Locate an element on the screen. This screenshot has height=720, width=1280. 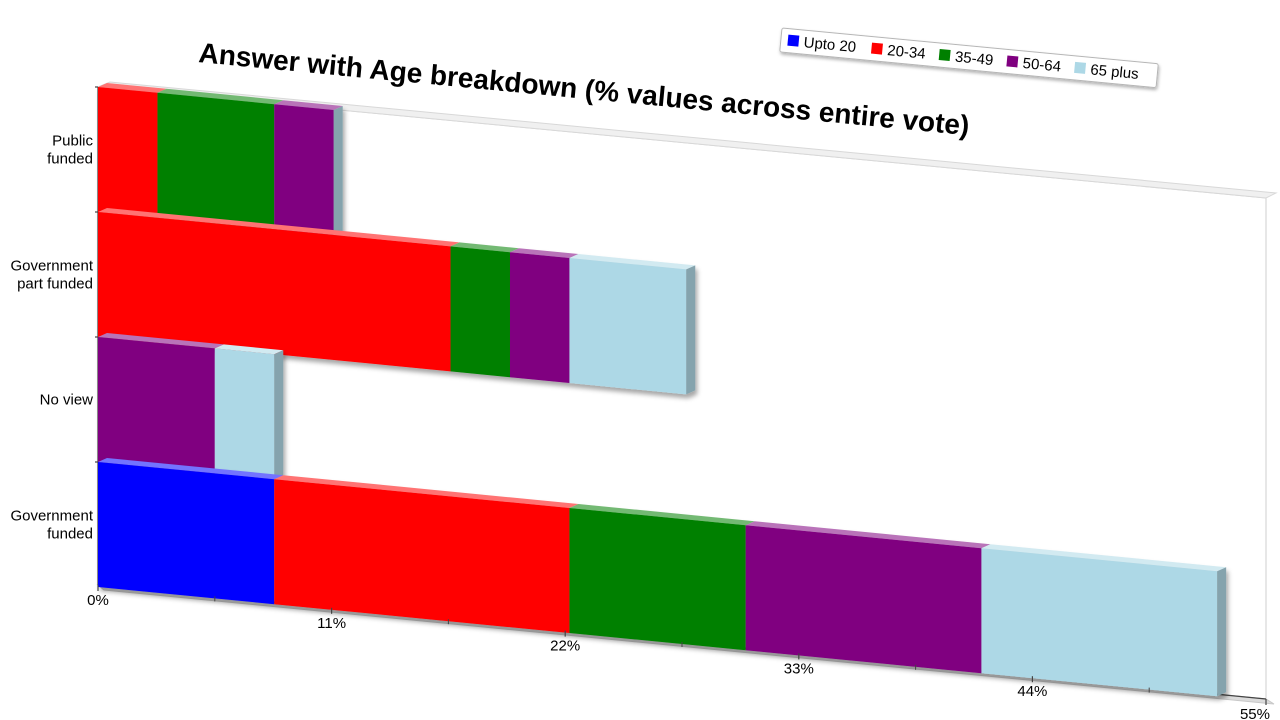
x-tick-label: 0% is located at coordinates (98, 600).